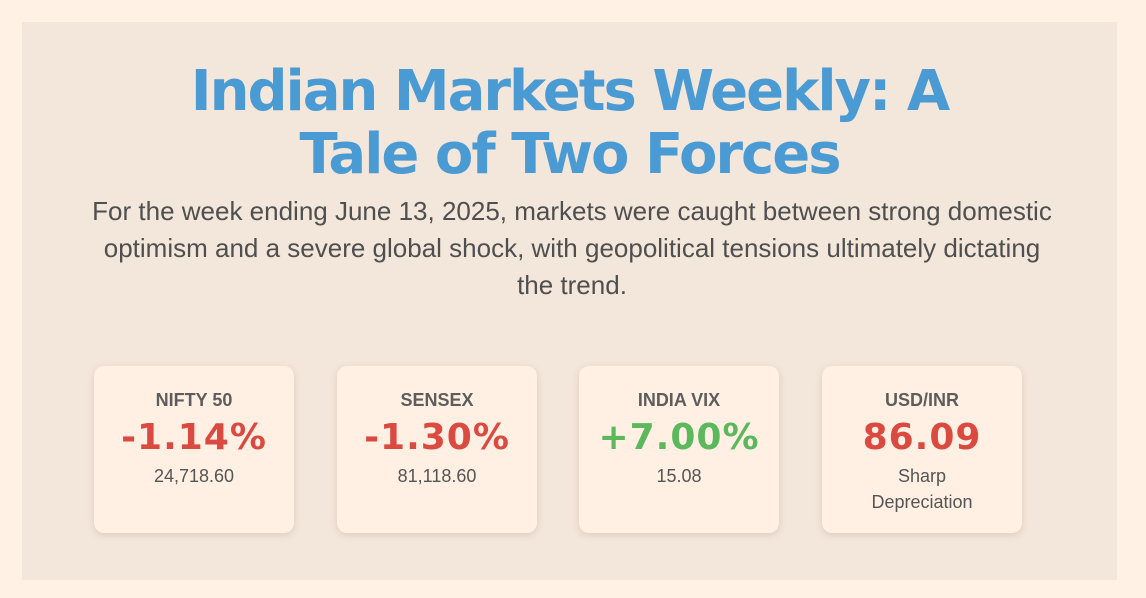  I want to click on metric-label: SENSEX, so click(437, 400).